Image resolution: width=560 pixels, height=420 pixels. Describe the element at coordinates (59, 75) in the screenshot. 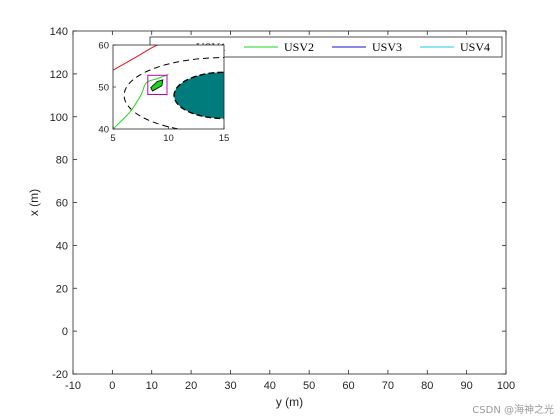

I see `y-tick-label: 120` at that location.